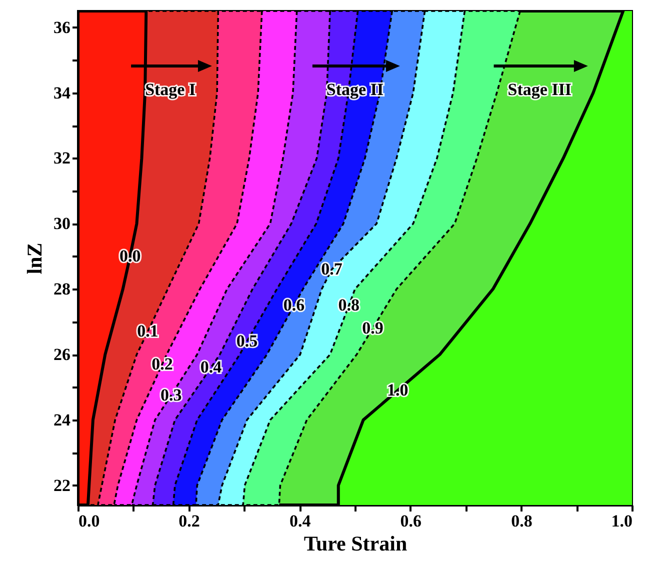 The width and height of the screenshot is (653, 566). I want to click on annotation: Stage III, so click(540, 90).